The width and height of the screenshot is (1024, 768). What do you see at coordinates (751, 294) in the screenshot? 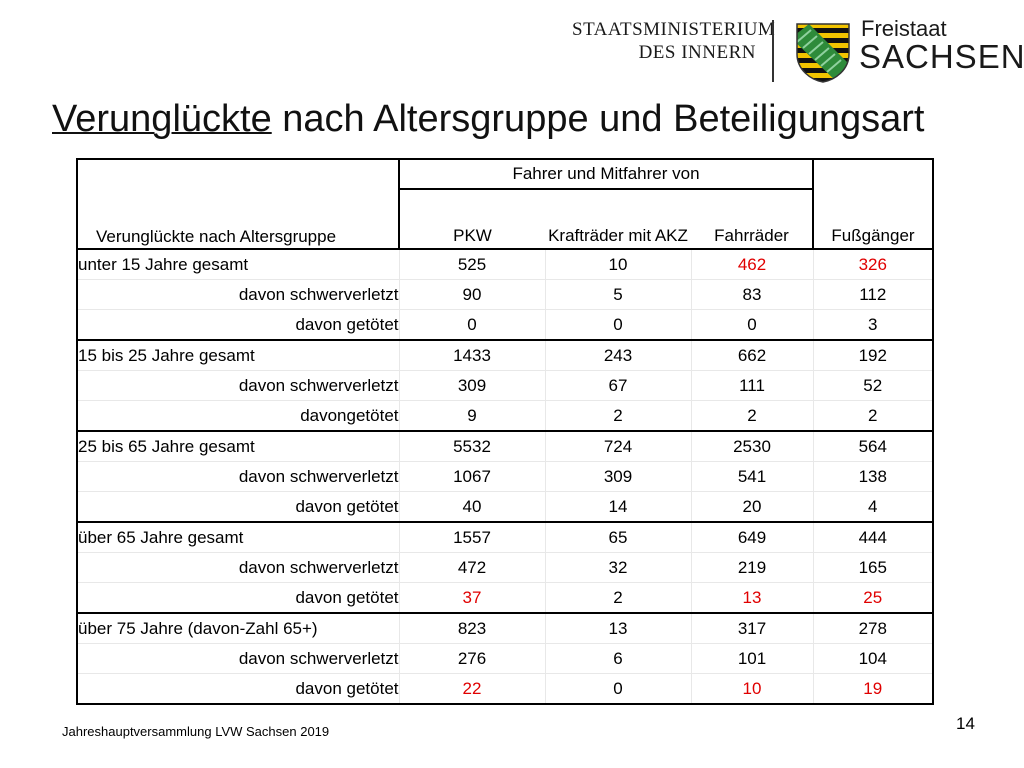
I see `table-cell: 83` at bounding box center [751, 294].